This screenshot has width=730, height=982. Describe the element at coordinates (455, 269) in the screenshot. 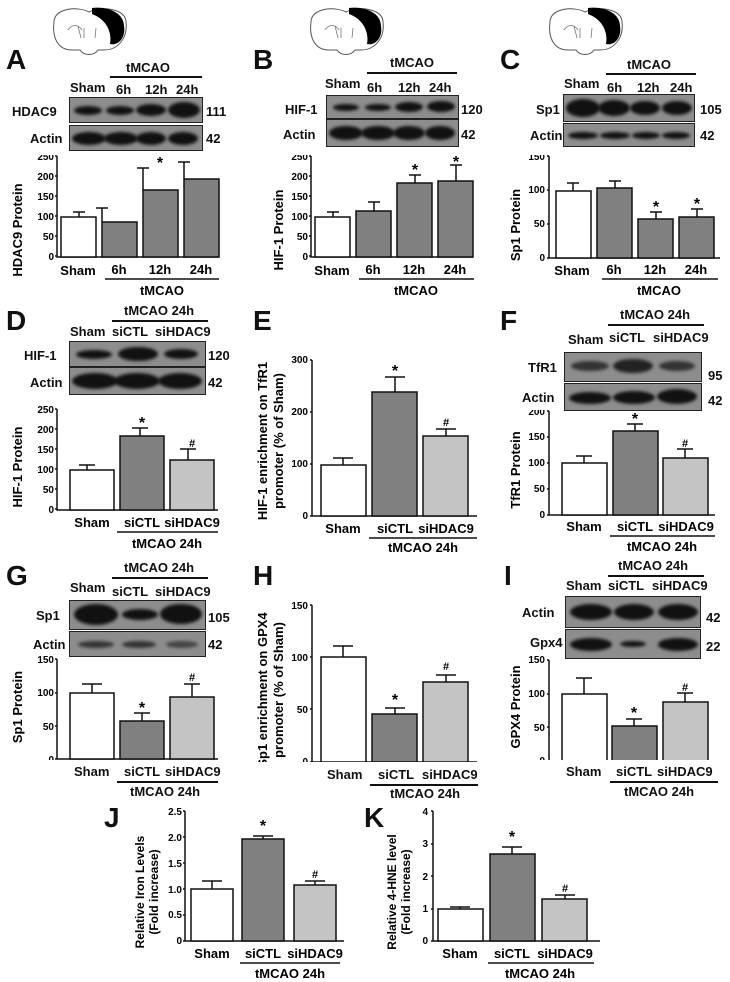

I see `svg-text: 24h` at that location.